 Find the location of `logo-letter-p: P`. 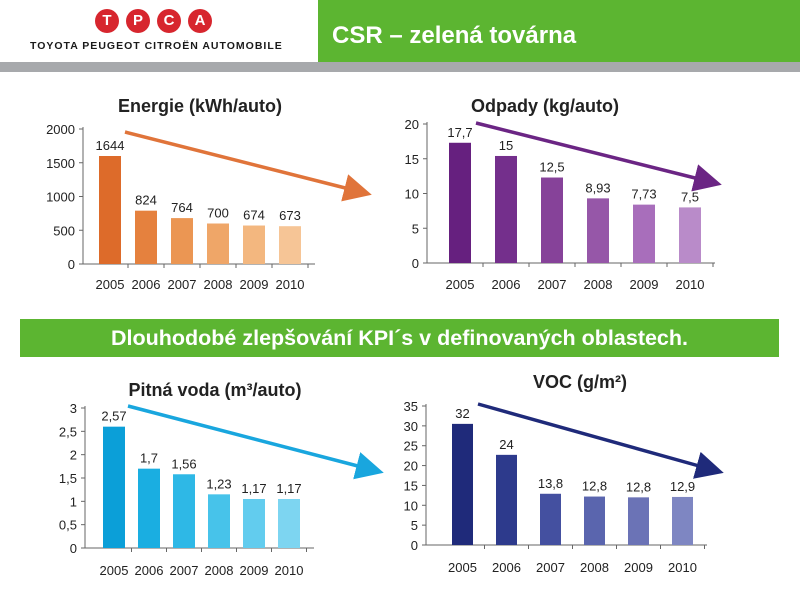

logo-letter-p: P is located at coordinates (138, 21).